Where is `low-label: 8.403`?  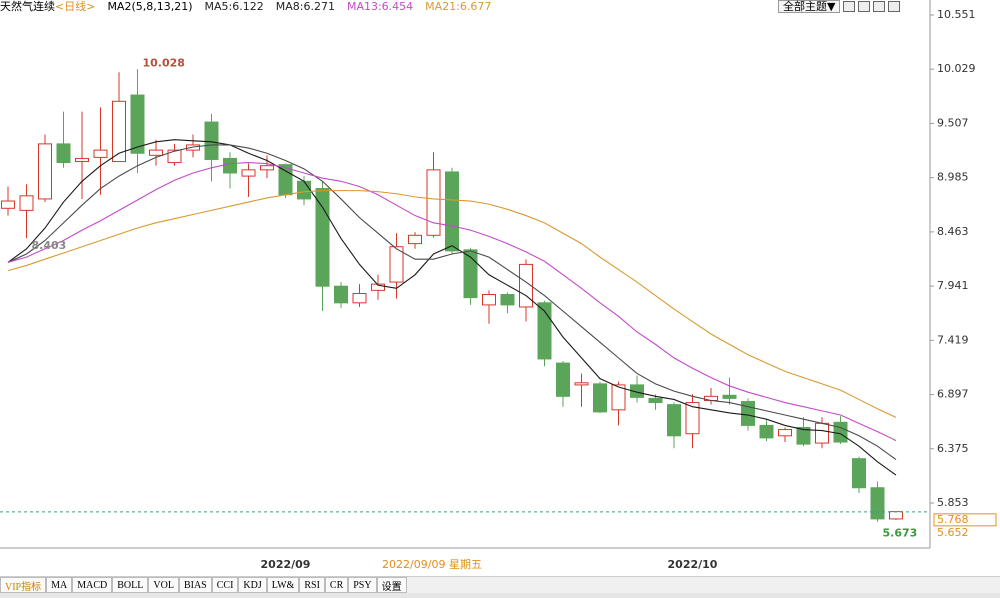 low-label: 8.403 is located at coordinates (49, 245).